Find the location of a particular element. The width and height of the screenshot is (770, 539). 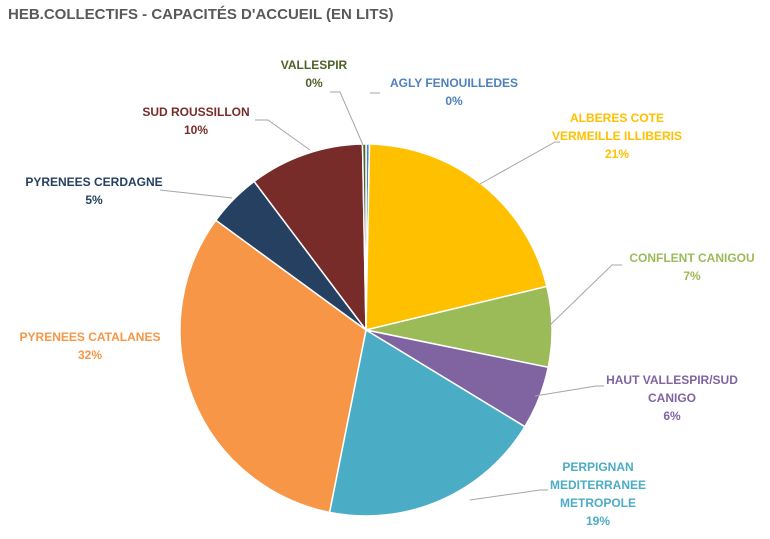

slice-label-2: CONFLENT CANIGOU 7% is located at coordinates (691, 267).